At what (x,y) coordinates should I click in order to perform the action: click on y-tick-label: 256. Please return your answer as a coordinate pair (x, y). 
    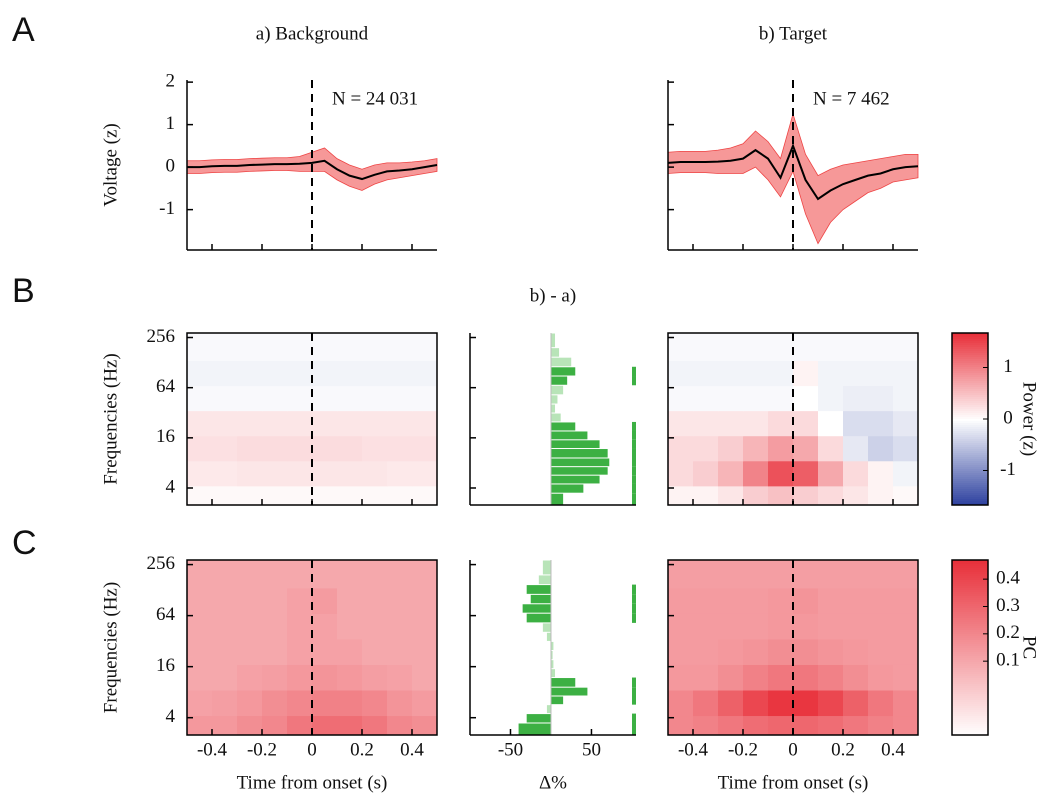
    Looking at the image, I should click on (161, 336).